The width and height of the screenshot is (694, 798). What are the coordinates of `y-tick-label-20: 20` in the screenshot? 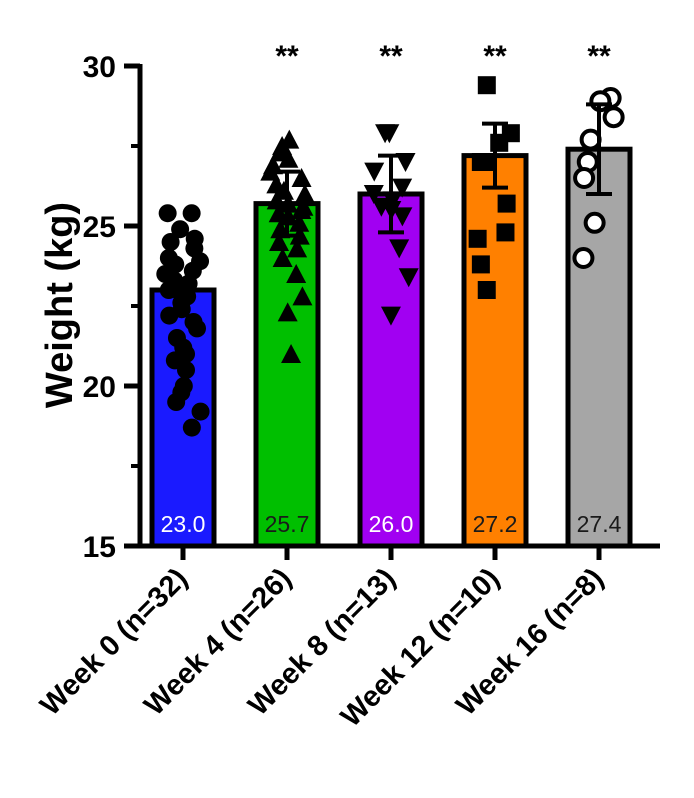 It's located at (99, 387).